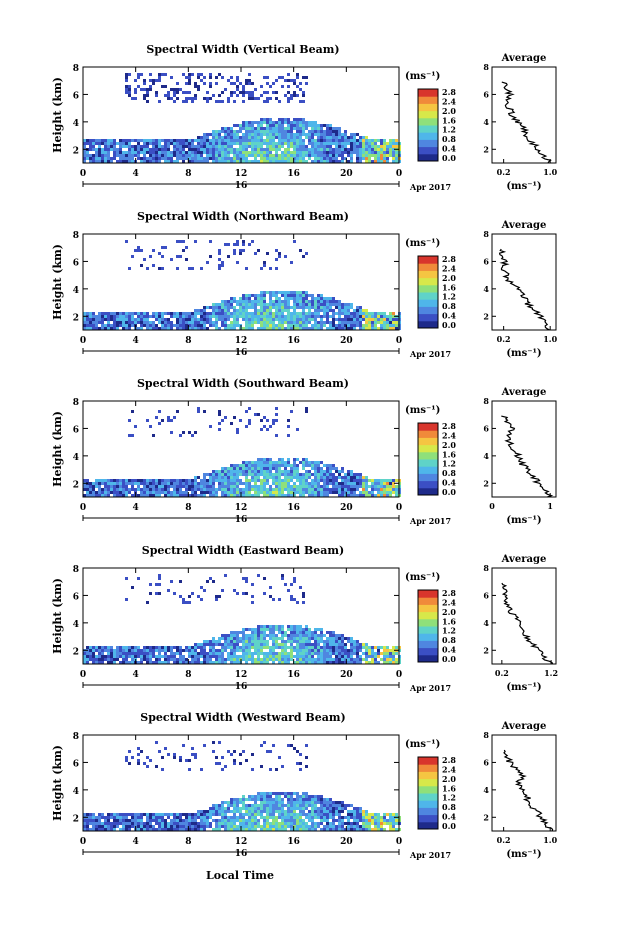 The width and height of the screenshot is (618, 929). What do you see at coordinates (428, 459) in the screenshot?
I see `colorbar-frame` at bounding box center [428, 459].